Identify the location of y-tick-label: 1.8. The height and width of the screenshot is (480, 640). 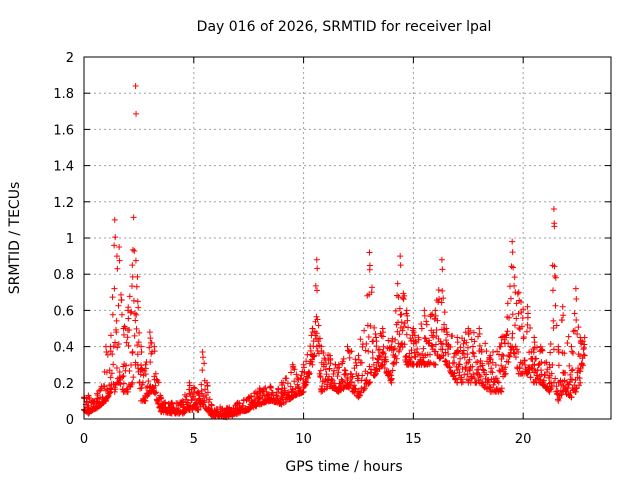
(63, 94).